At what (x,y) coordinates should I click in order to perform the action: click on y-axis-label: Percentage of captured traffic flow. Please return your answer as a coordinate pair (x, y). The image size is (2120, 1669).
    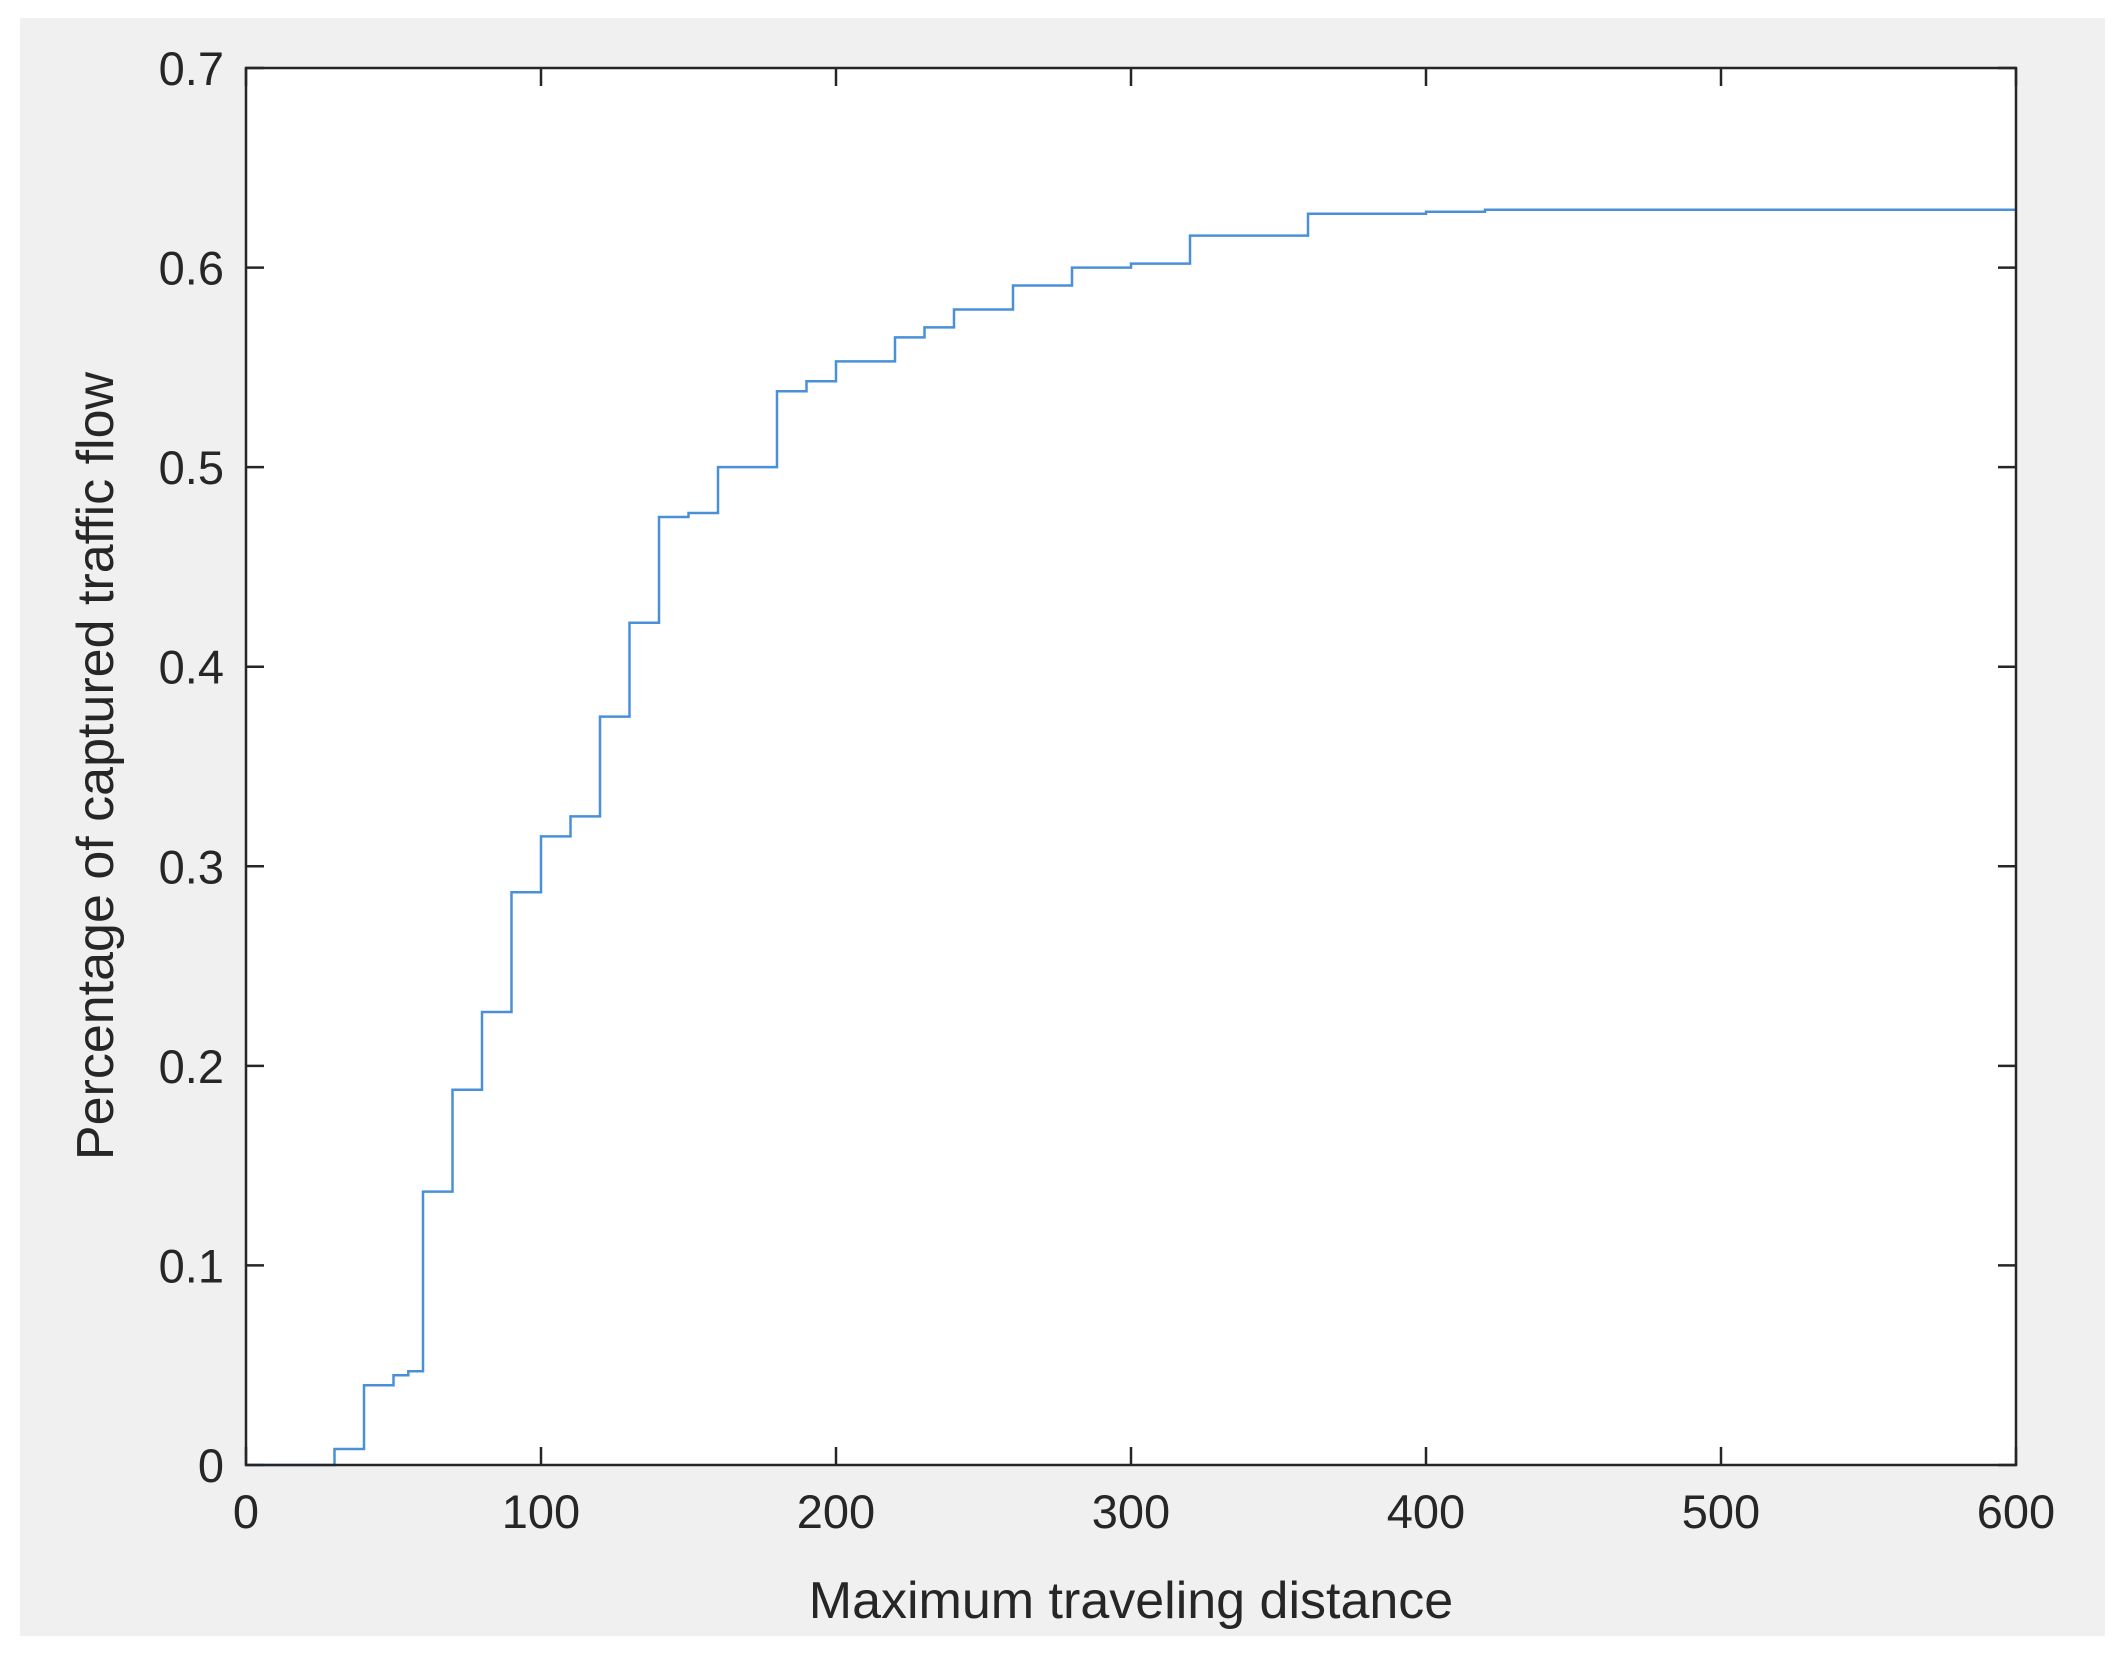
    Looking at the image, I should click on (96, 765).